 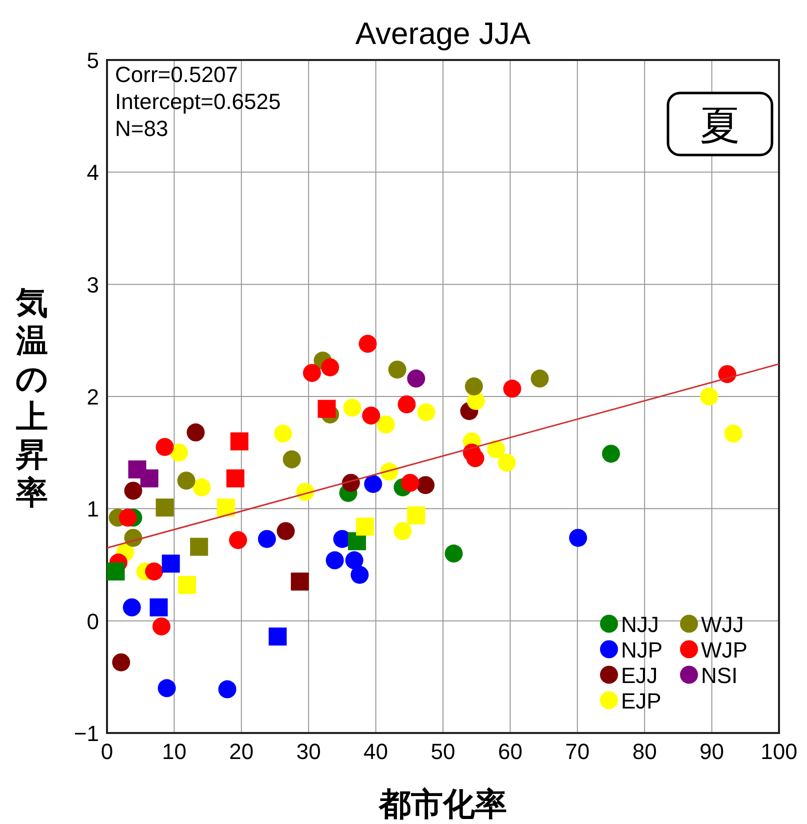 What do you see at coordinates (241, 751) in the screenshot?
I see `x-tick-label: 20` at bounding box center [241, 751].